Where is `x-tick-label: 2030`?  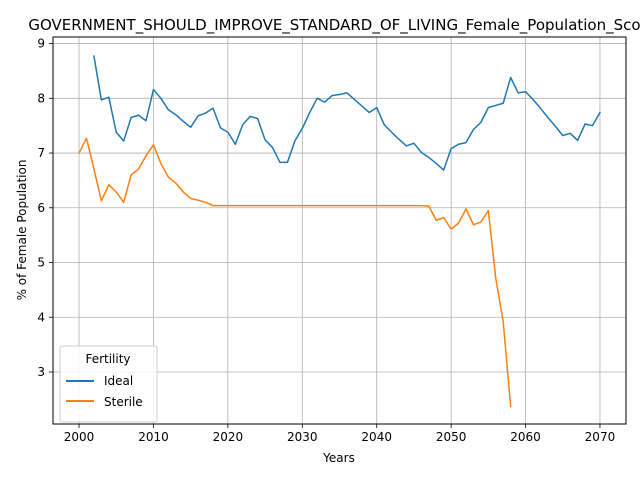 x-tick-label: 2030 is located at coordinates (302, 437).